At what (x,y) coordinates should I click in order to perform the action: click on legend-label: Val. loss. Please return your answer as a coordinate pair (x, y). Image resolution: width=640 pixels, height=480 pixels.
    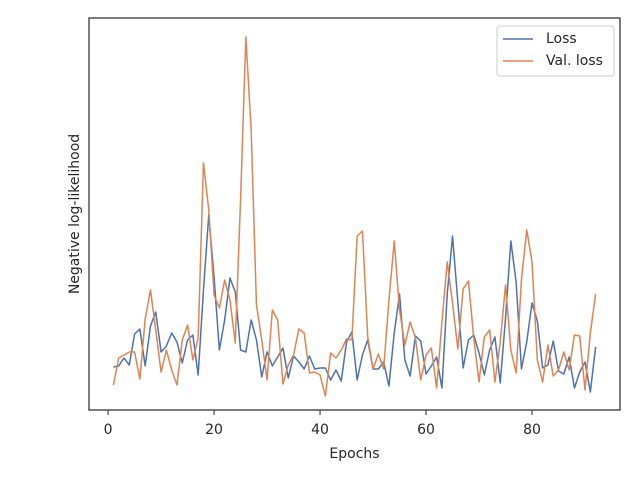
    Looking at the image, I should click on (574, 61).